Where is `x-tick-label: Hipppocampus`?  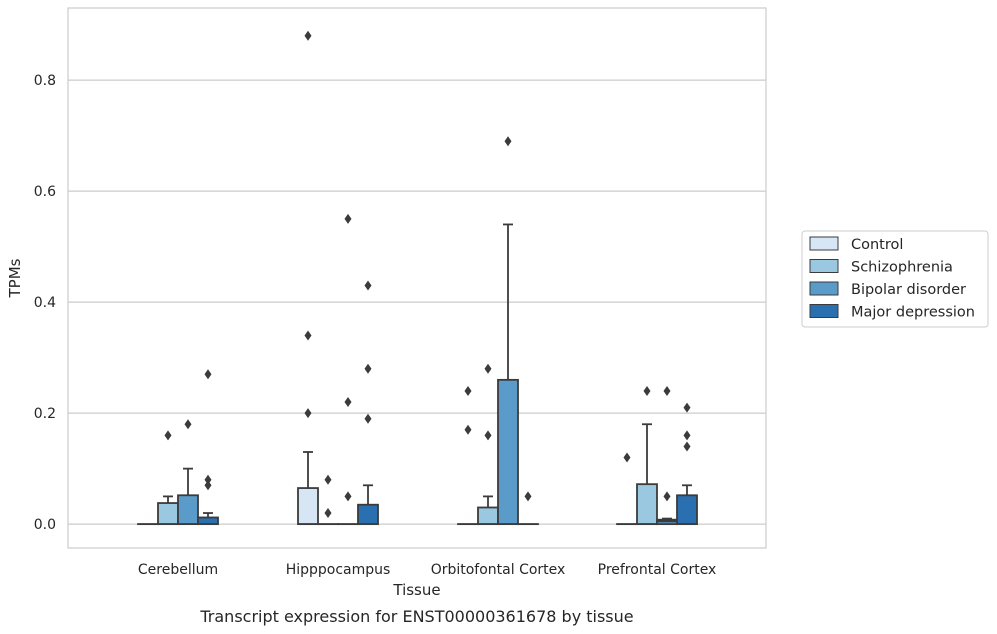 x-tick-label: Hipppocampus is located at coordinates (338, 570).